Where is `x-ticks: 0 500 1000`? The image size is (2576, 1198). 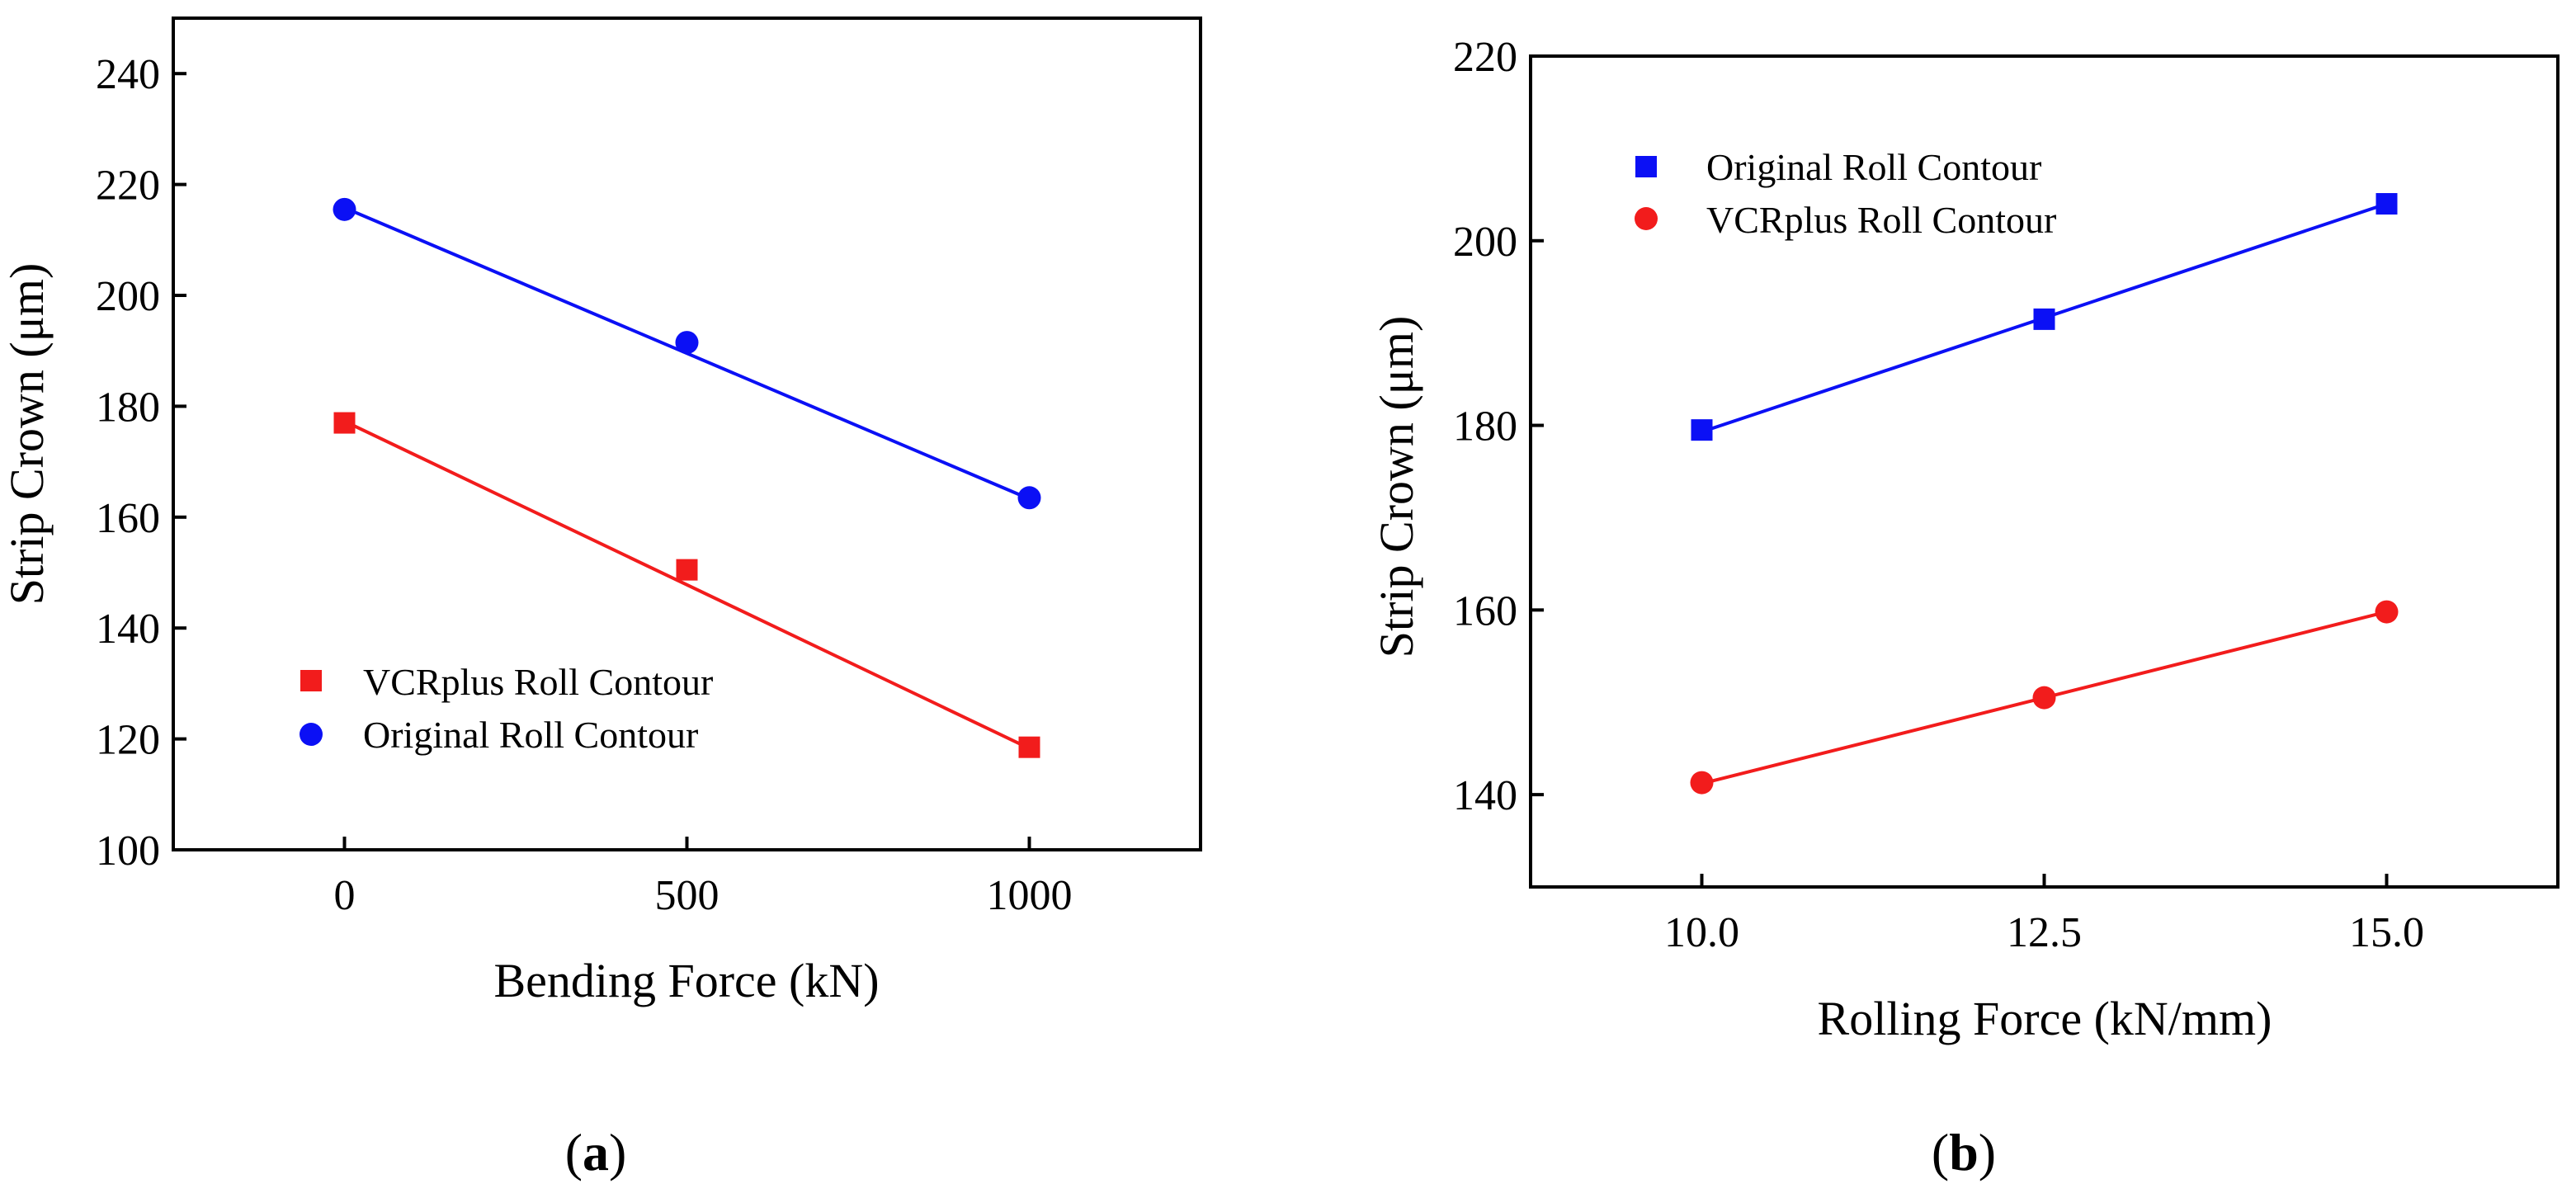 x-ticks: 0 500 1000 is located at coordinates (703, 878).